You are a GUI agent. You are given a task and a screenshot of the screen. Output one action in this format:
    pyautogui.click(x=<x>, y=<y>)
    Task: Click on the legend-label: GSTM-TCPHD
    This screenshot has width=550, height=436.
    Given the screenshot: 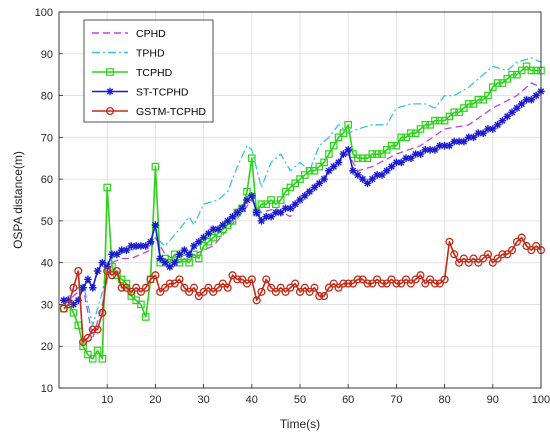 What is the action you would take?
    pyautogui.click(x=171, y=112)
    